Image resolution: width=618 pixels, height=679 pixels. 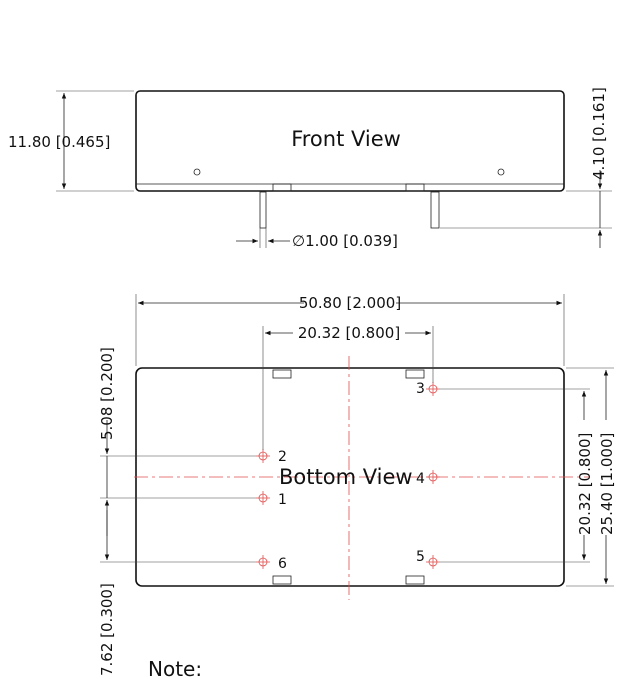 What do you see at coordinates (585, 484) in the screenshot?
I see `pin-span-dim-label-right: 20.32 [0.800]` at bounding box center [585, 484].